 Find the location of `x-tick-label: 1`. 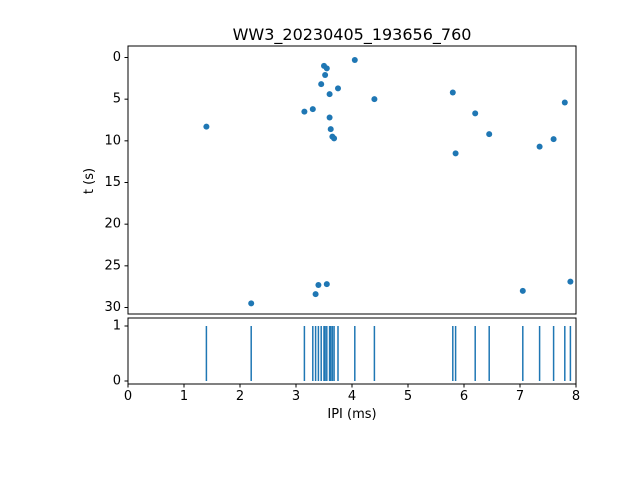

x-tick-label: 1 is located at coordinates (184, 396).